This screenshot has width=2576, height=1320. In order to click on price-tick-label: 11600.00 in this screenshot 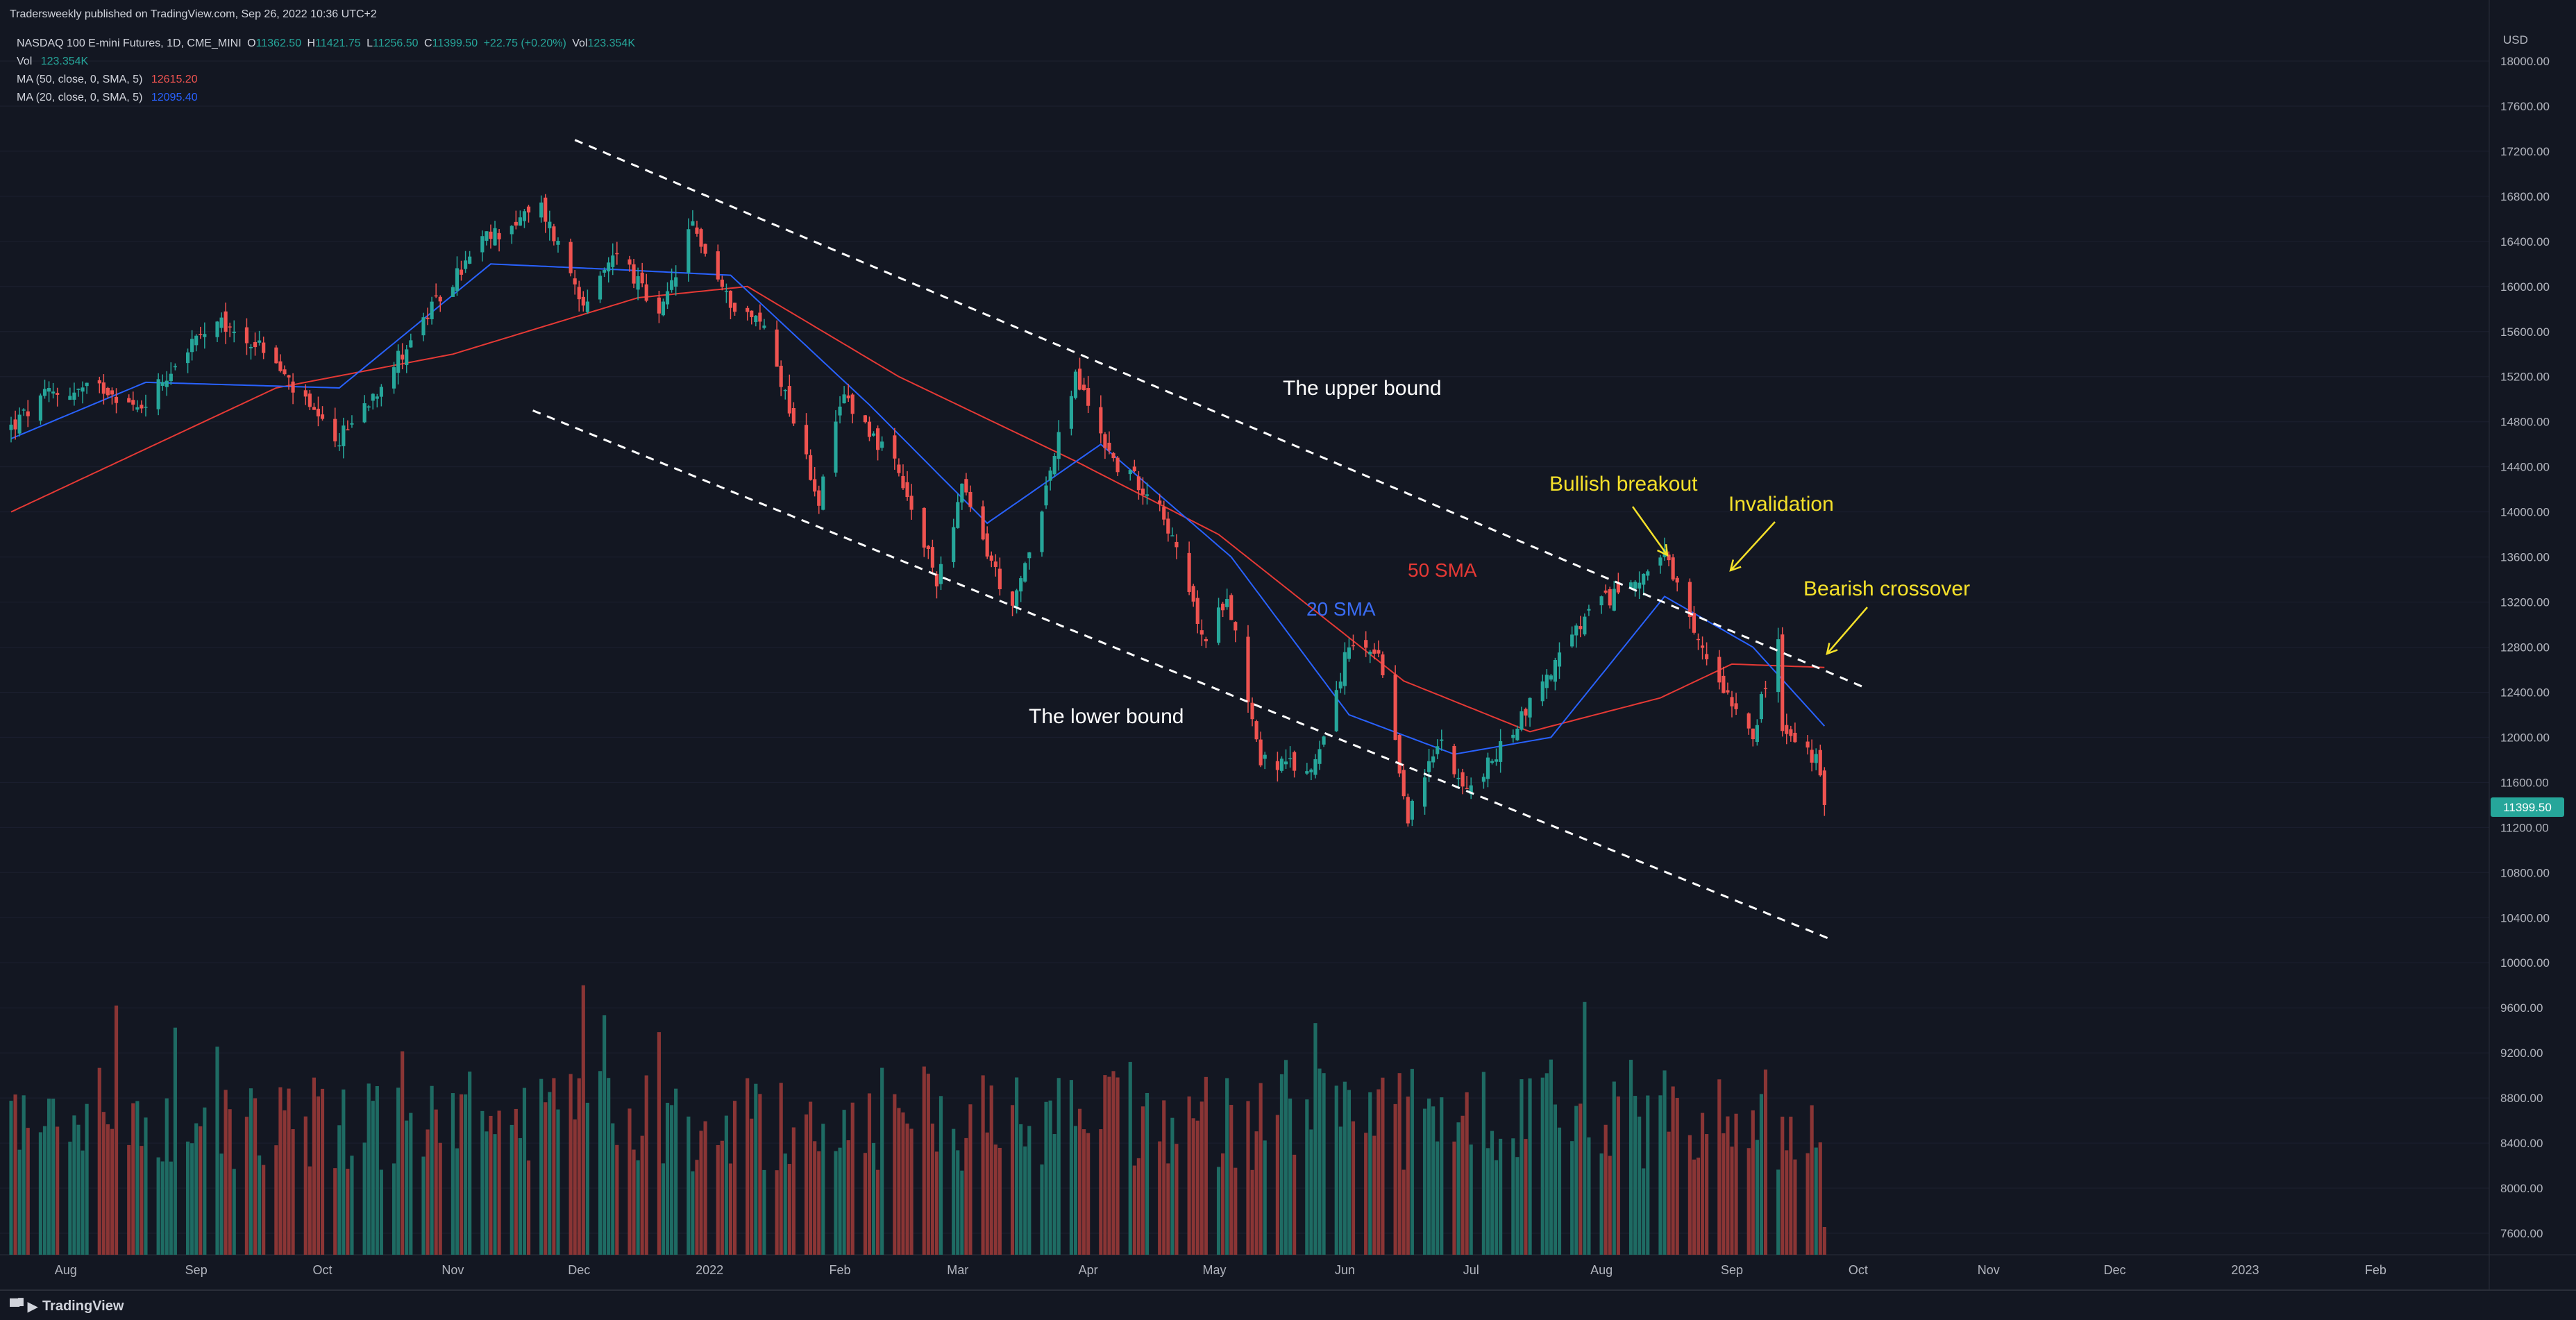, I will do `click(2524, 783)`.